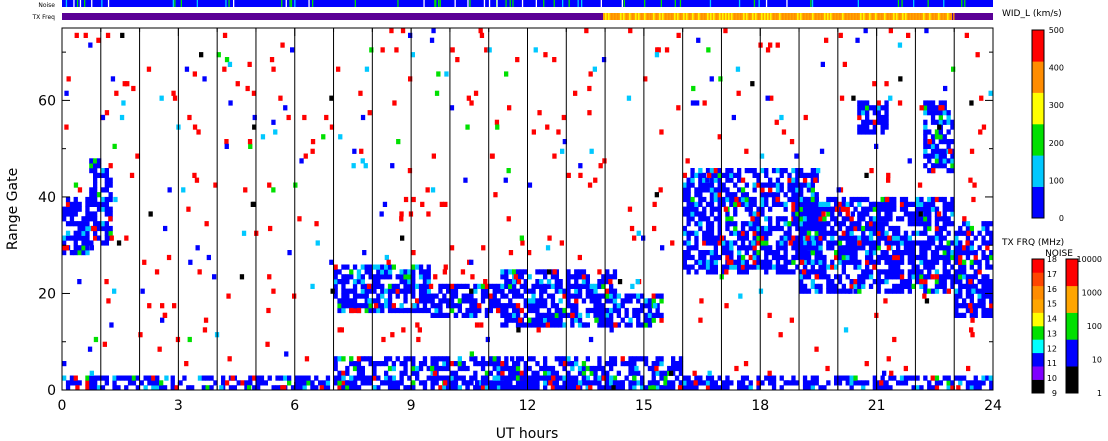  I want to click on colorbar-txfreq-tick-label: 9, so click(1054, 393).